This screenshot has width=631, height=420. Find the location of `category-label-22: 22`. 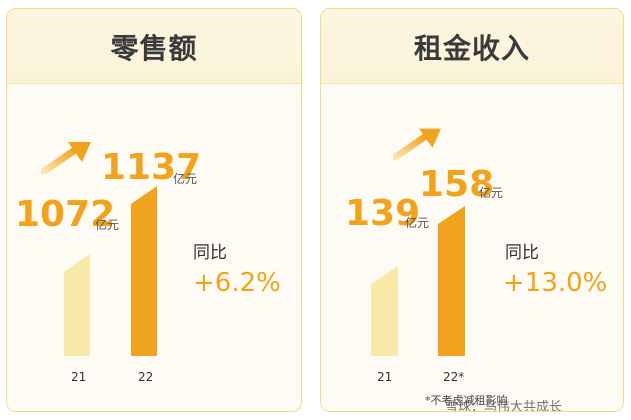

category-label-22: 22 is located at coordinates (146, 377).